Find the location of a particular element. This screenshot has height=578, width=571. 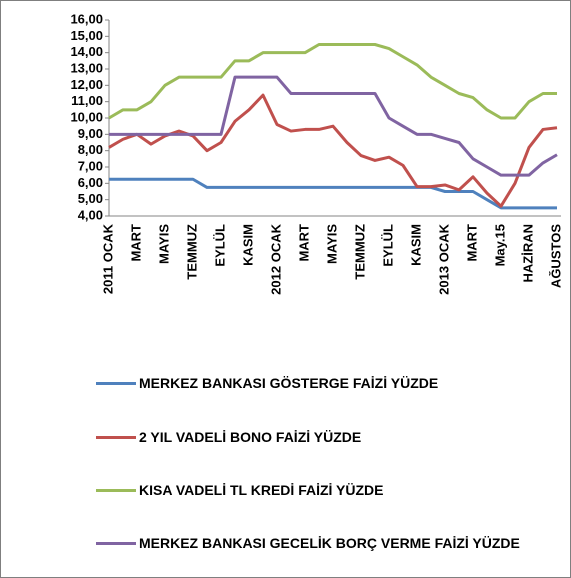

y-tick-label: 10,00 is located at coordinates (86, 116).